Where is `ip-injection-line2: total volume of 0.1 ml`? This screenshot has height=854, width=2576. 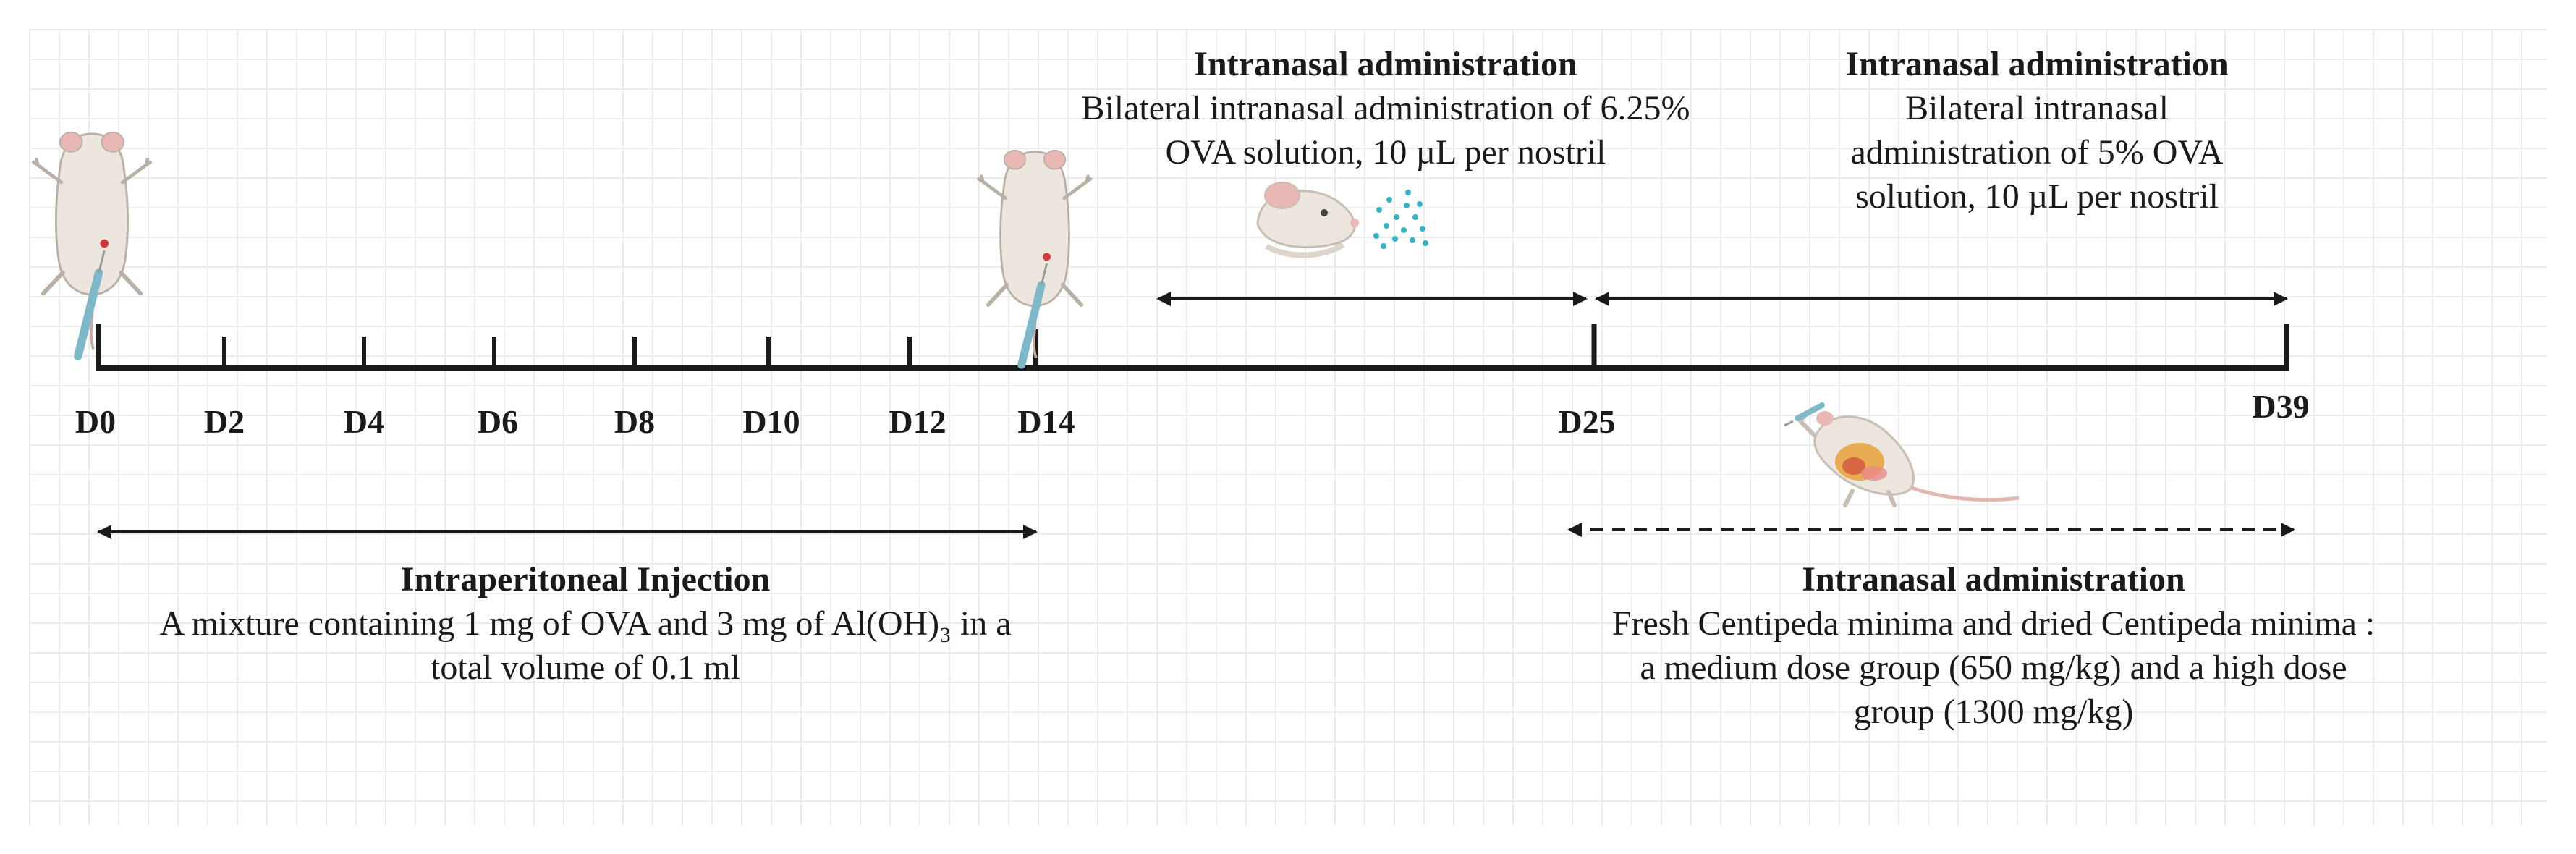
ip-injection-line2: total volume of 0.1 ml is located at coordinates (585, 667).